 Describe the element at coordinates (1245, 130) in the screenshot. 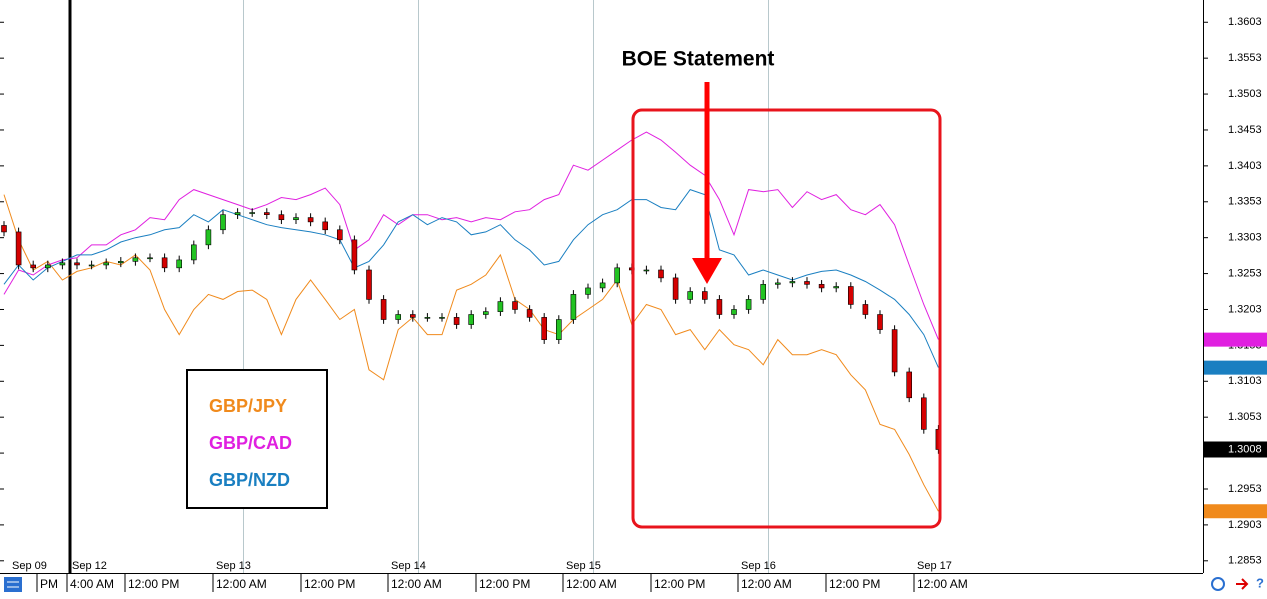

I see `y-tick-label: 1.3453` at that location.